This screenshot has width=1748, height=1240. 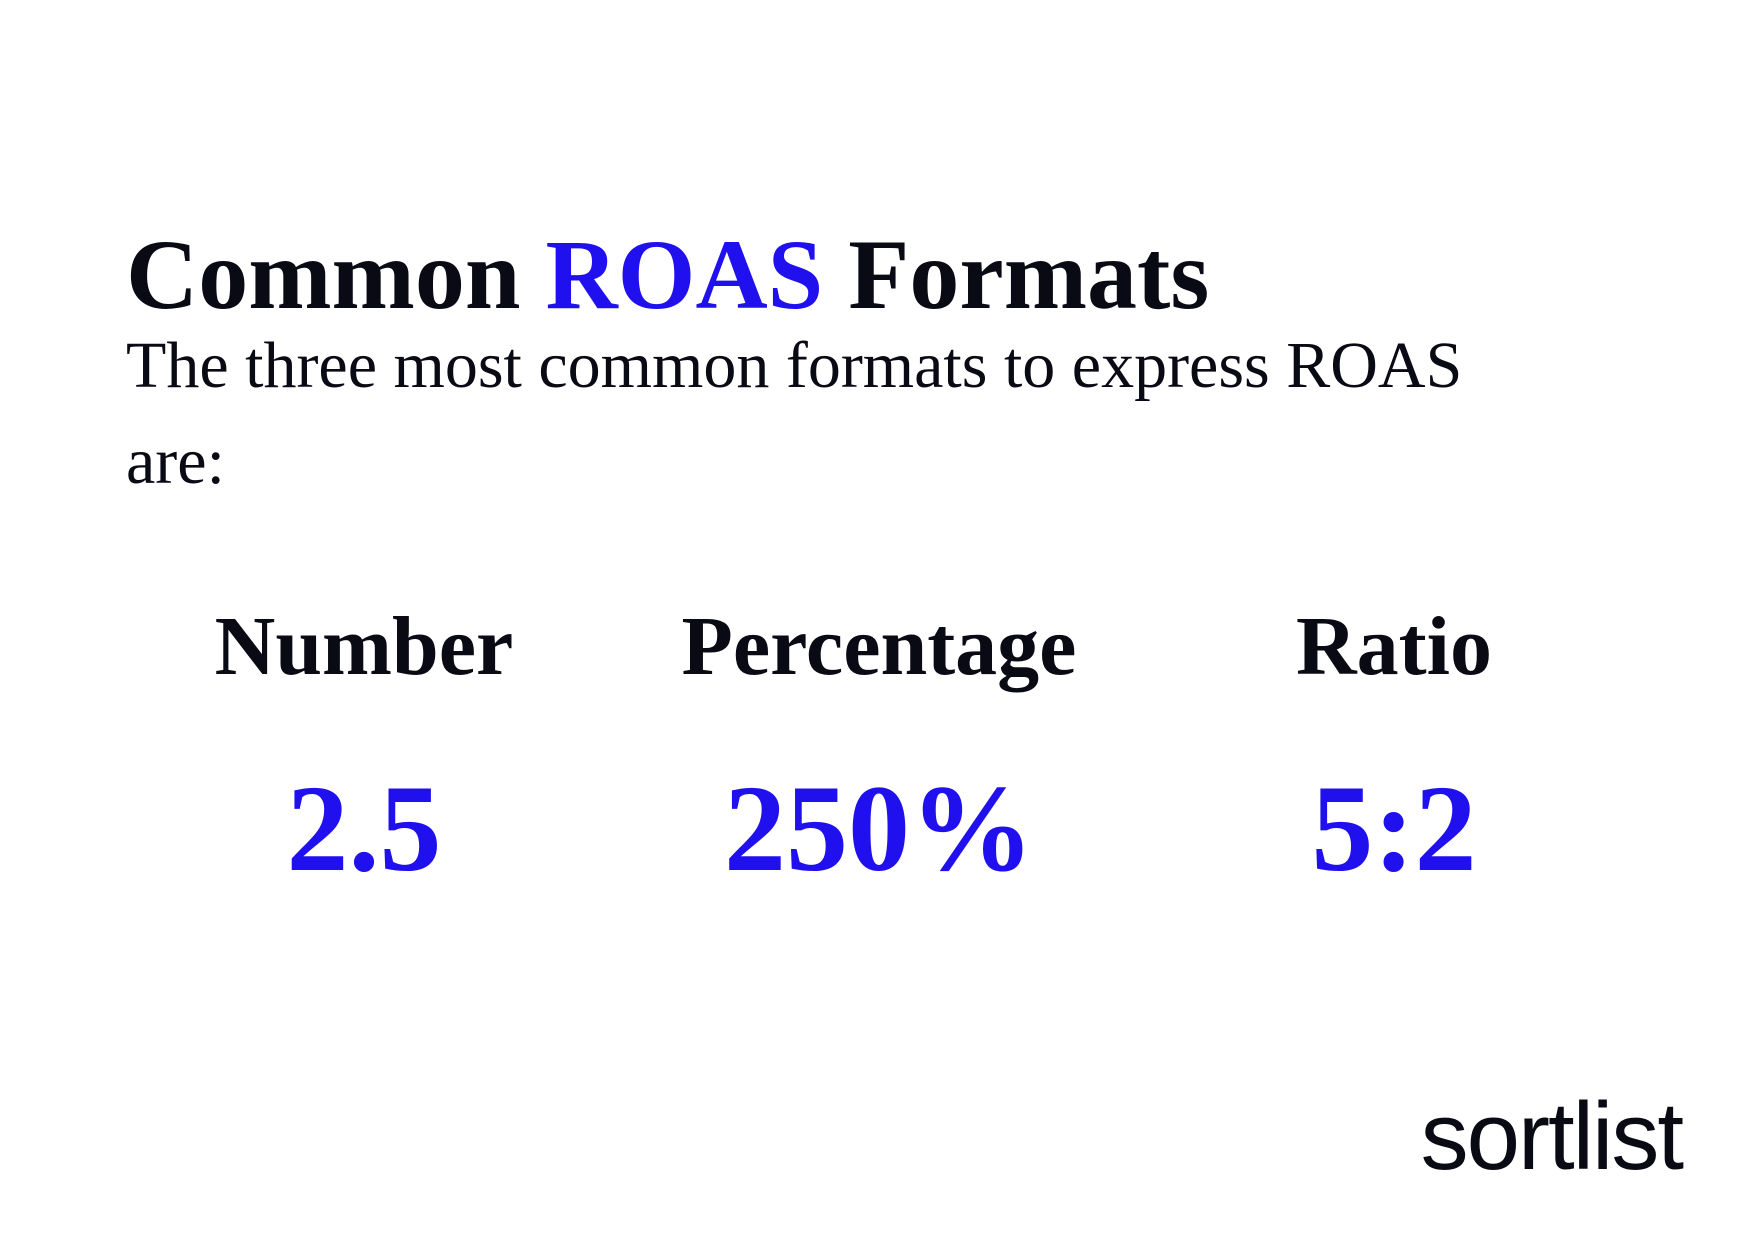 I want to click on page-title: Common ROAS Formats, so click(x=667, y=274).